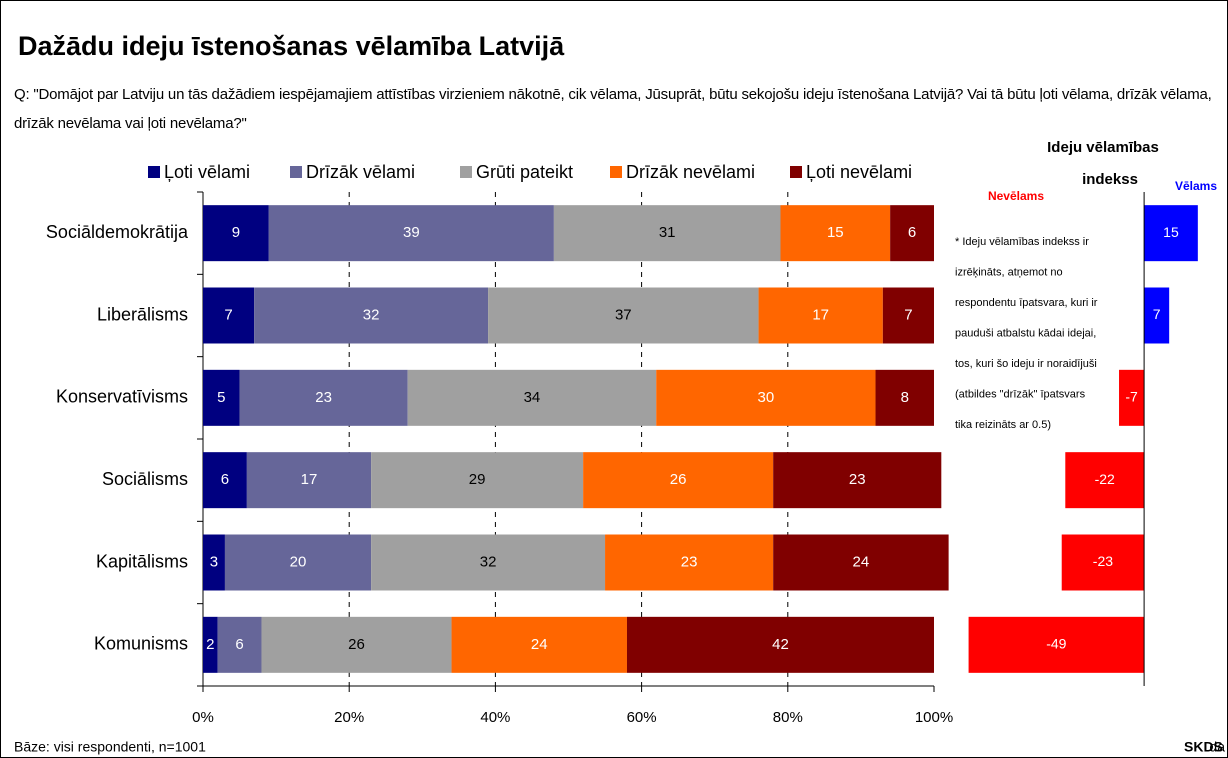 The width and height of the screenshot is (1228, 758). What do you see at coordinates (117, 232) in the screenshot?
I see `category-label: Sociāldemokrātija` at bounding box center [117, 232].